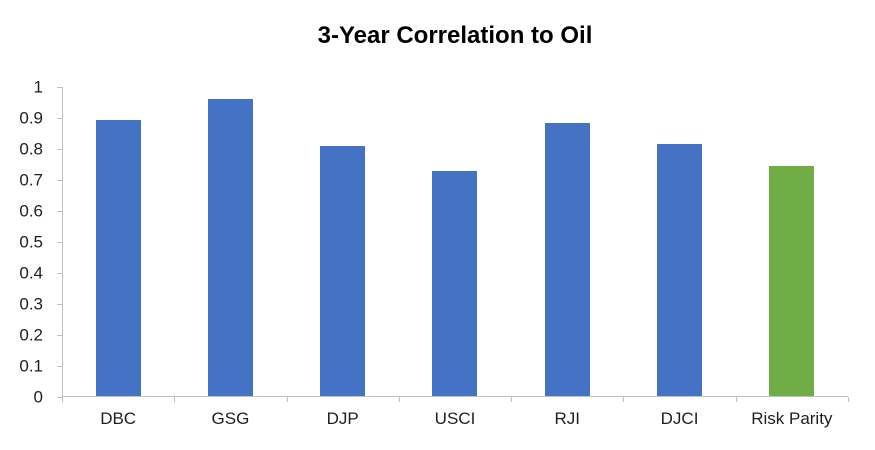  I want to click on x-axis-labels: DBC GSG DJP USCI RJI DJCI Risk Parity, so click(455, 419).